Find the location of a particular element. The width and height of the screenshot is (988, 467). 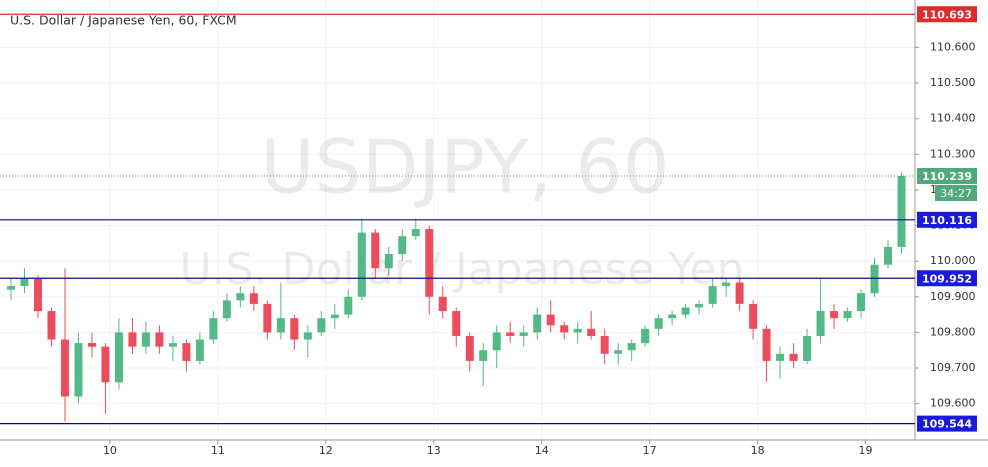

x-tick-label: 10 is located at coordinates (110, 450).